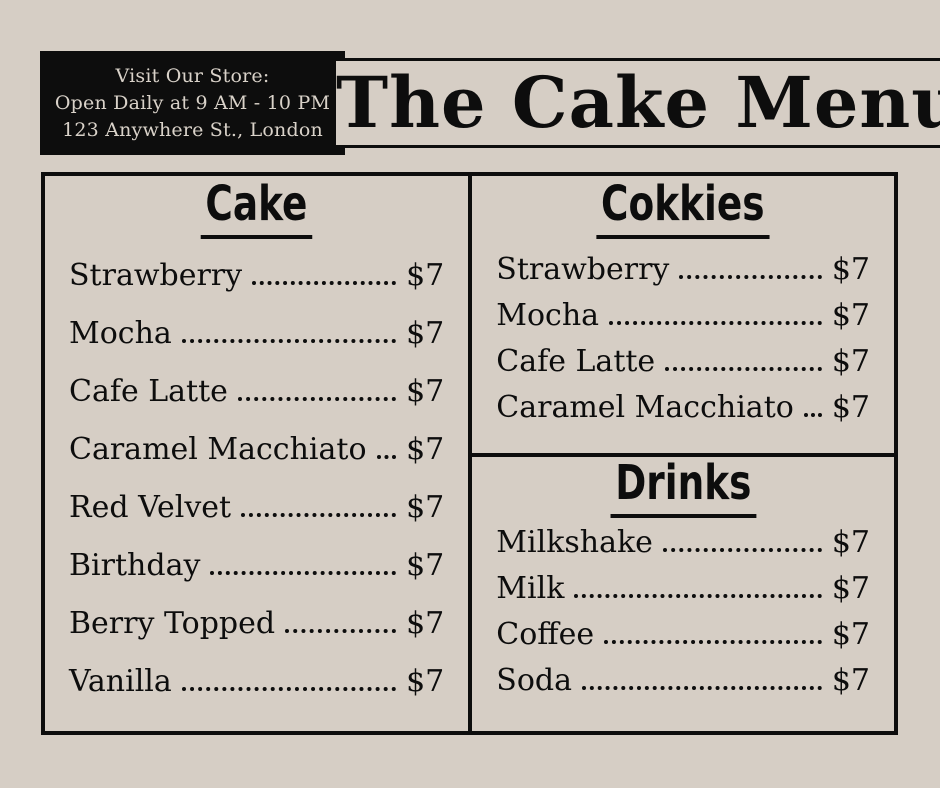 This screenshot has height=788, width=940. Describe the element at coordinates (683, 635) in the screenshot. I see `menu-item-row: Coffee $7` at that location.